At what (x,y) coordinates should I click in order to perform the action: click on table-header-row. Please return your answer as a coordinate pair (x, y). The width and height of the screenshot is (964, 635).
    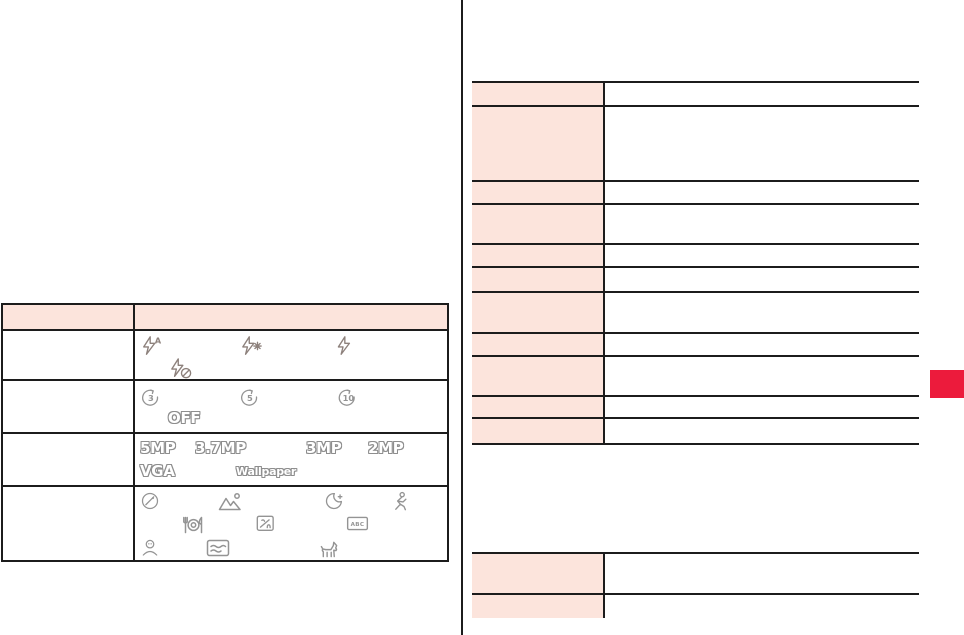
    Looking at the image, I should click on (225, 318).